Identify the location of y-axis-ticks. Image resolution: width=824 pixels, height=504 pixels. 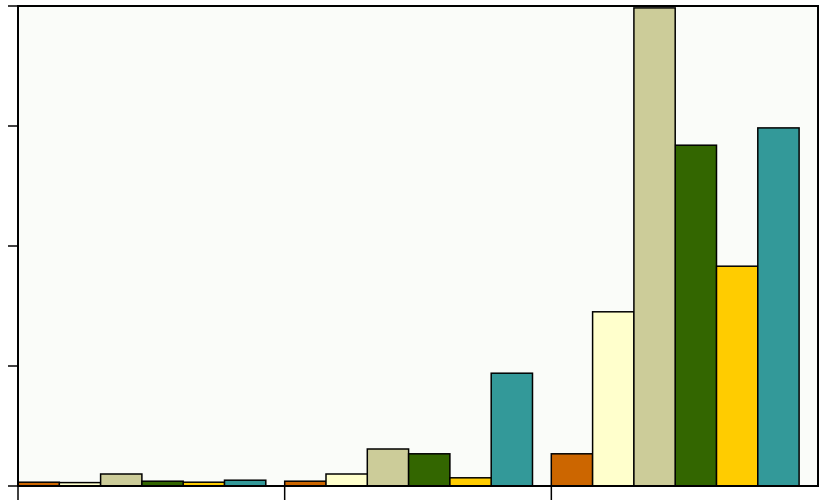
(13, 246).